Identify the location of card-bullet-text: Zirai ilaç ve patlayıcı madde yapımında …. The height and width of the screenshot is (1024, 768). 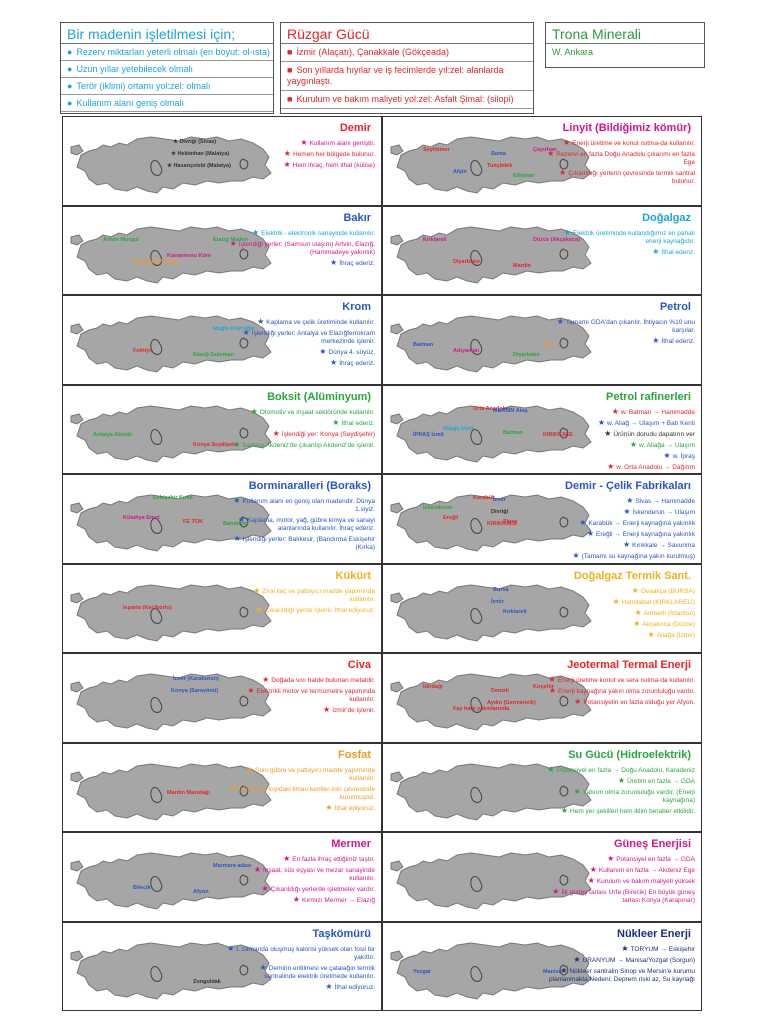
(318, 595).